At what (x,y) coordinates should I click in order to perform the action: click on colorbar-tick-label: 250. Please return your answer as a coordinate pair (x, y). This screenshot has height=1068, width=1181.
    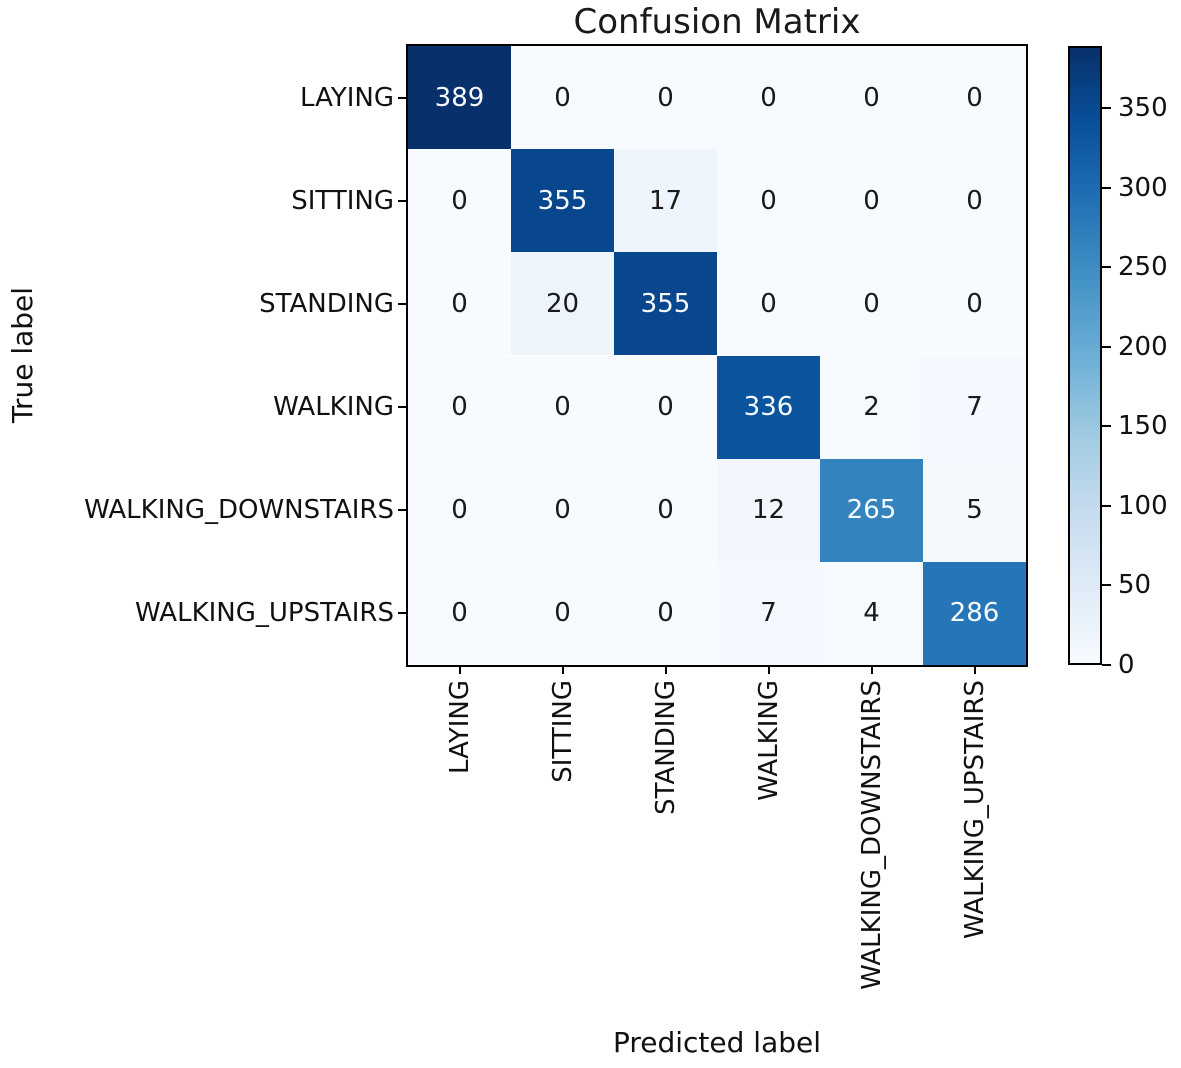
    Looking at the image, I should click on (1143, 267).